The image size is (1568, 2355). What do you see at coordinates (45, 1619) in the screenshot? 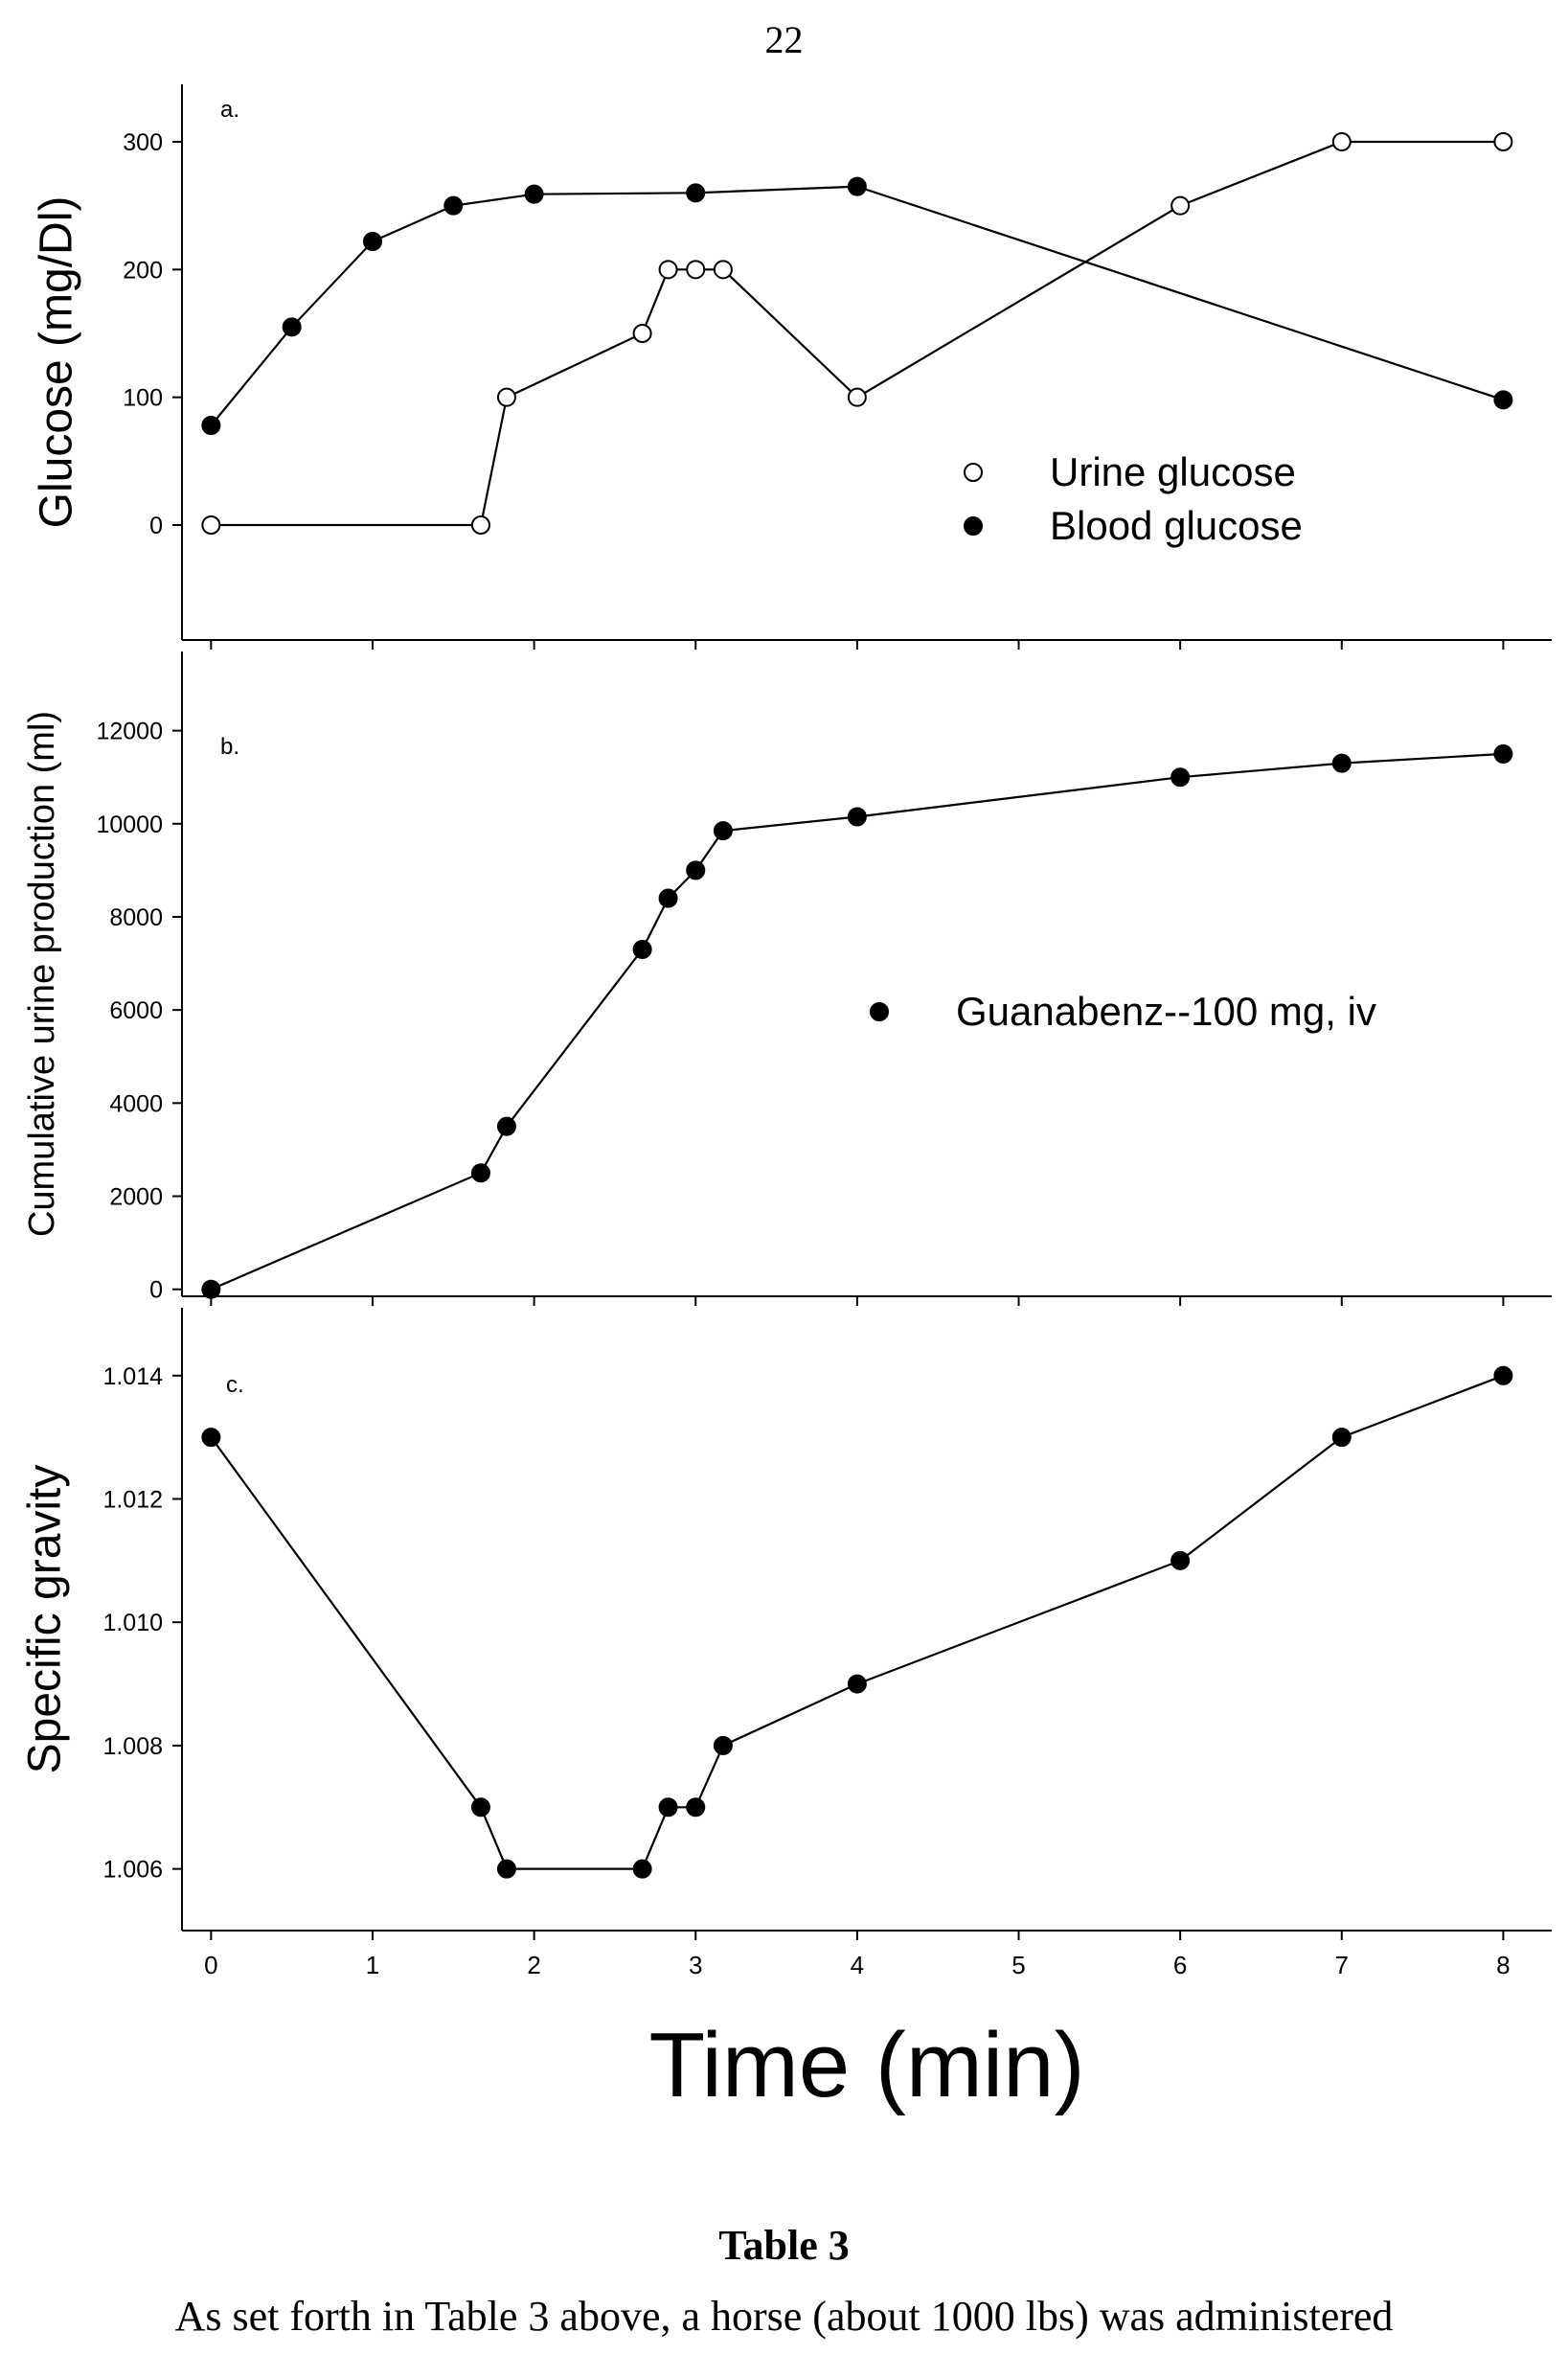
I see `y-axis-label: Specific gravity` at bounding box center [45, 1619].